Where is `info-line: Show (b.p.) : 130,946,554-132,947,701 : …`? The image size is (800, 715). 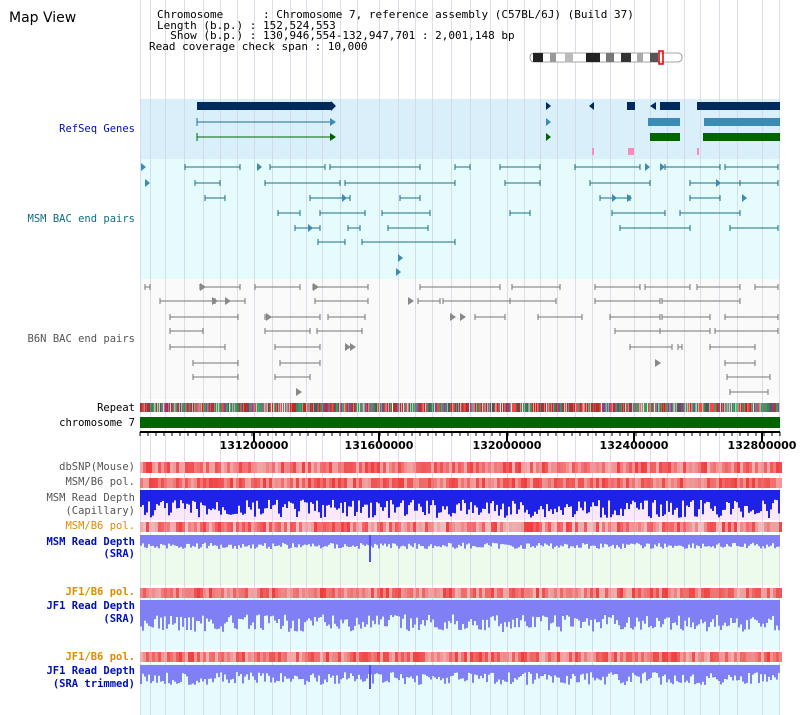 info-line: Show (b.p.) : 130,946,554-132,947,701 : … is located at coordinates (336, 35).